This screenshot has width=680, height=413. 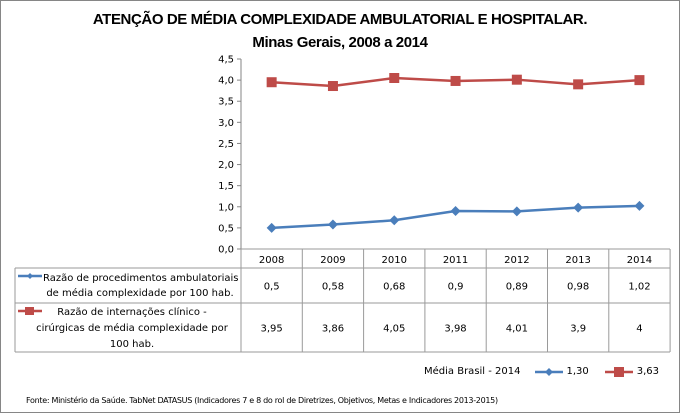 I want to click on y-tick-label: 4,5, so click(x=226, y=60).